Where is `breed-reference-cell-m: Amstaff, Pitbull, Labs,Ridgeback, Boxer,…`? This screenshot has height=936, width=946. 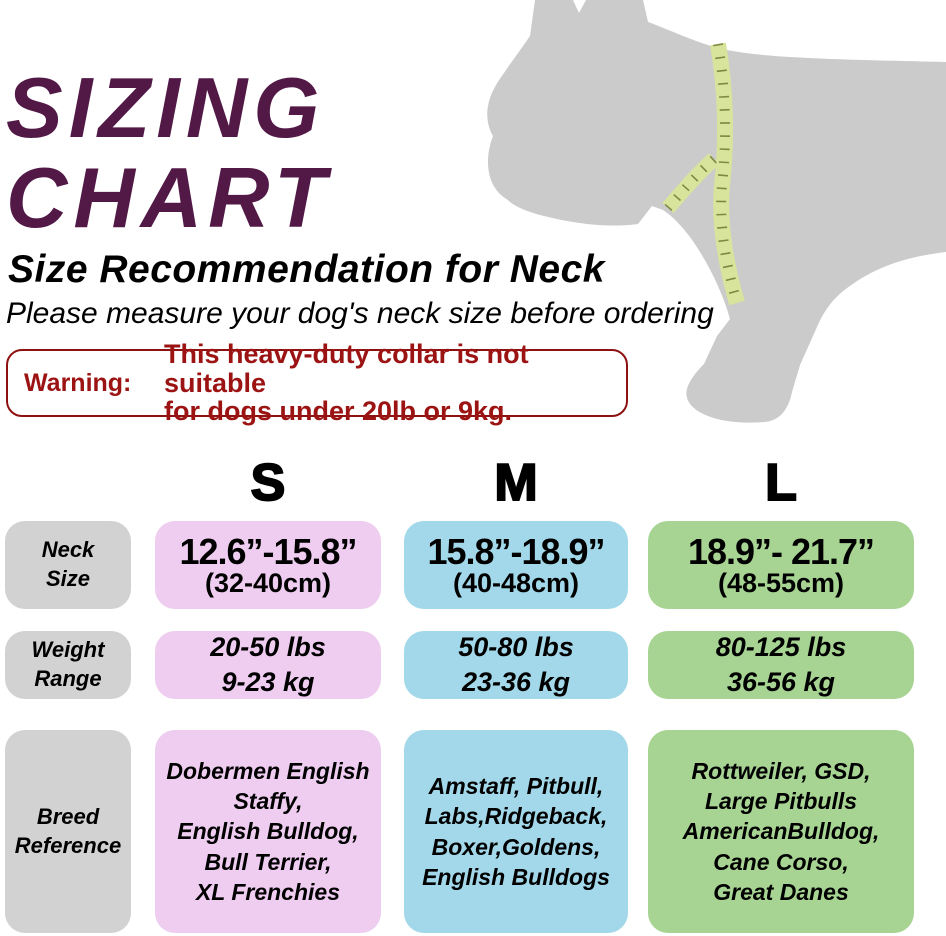
breed-reference-cell-m: Amstaff, Pitbull, Labs,Ridgeback, Boxer,… is located at coordinates (516, 831).